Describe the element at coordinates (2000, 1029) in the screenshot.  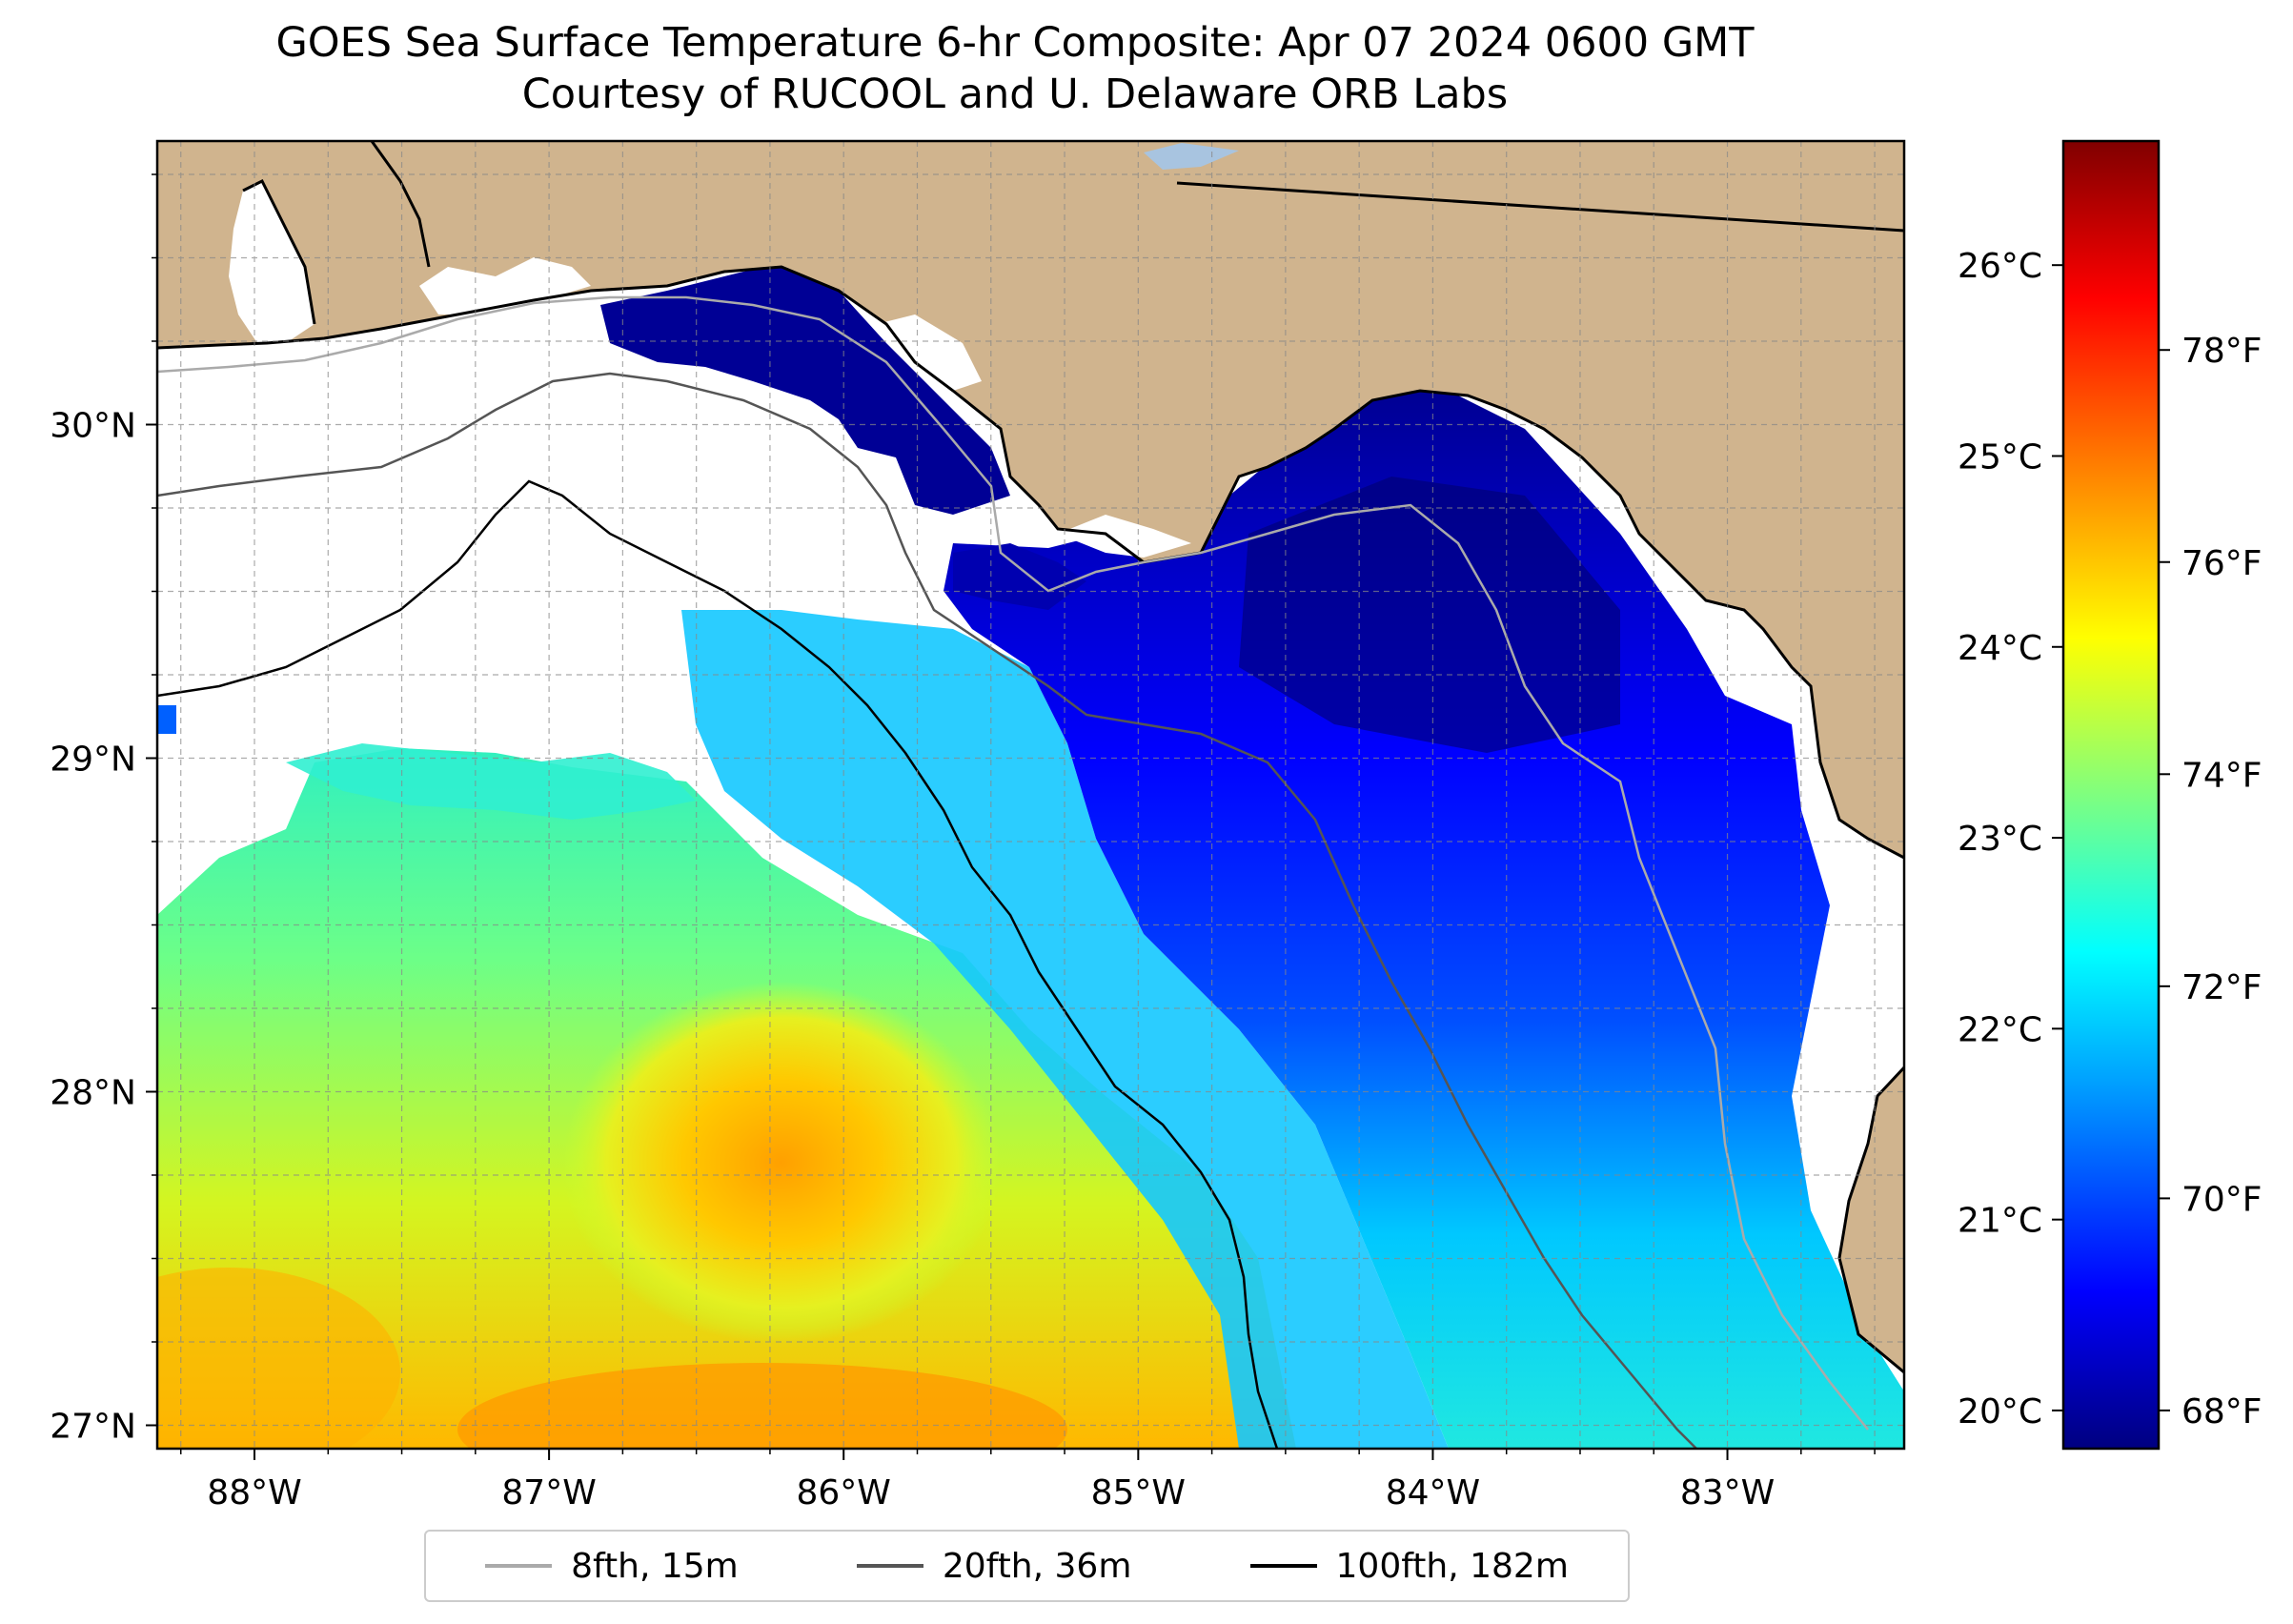
I see `celsius-tick-label: 22°C` at that location.